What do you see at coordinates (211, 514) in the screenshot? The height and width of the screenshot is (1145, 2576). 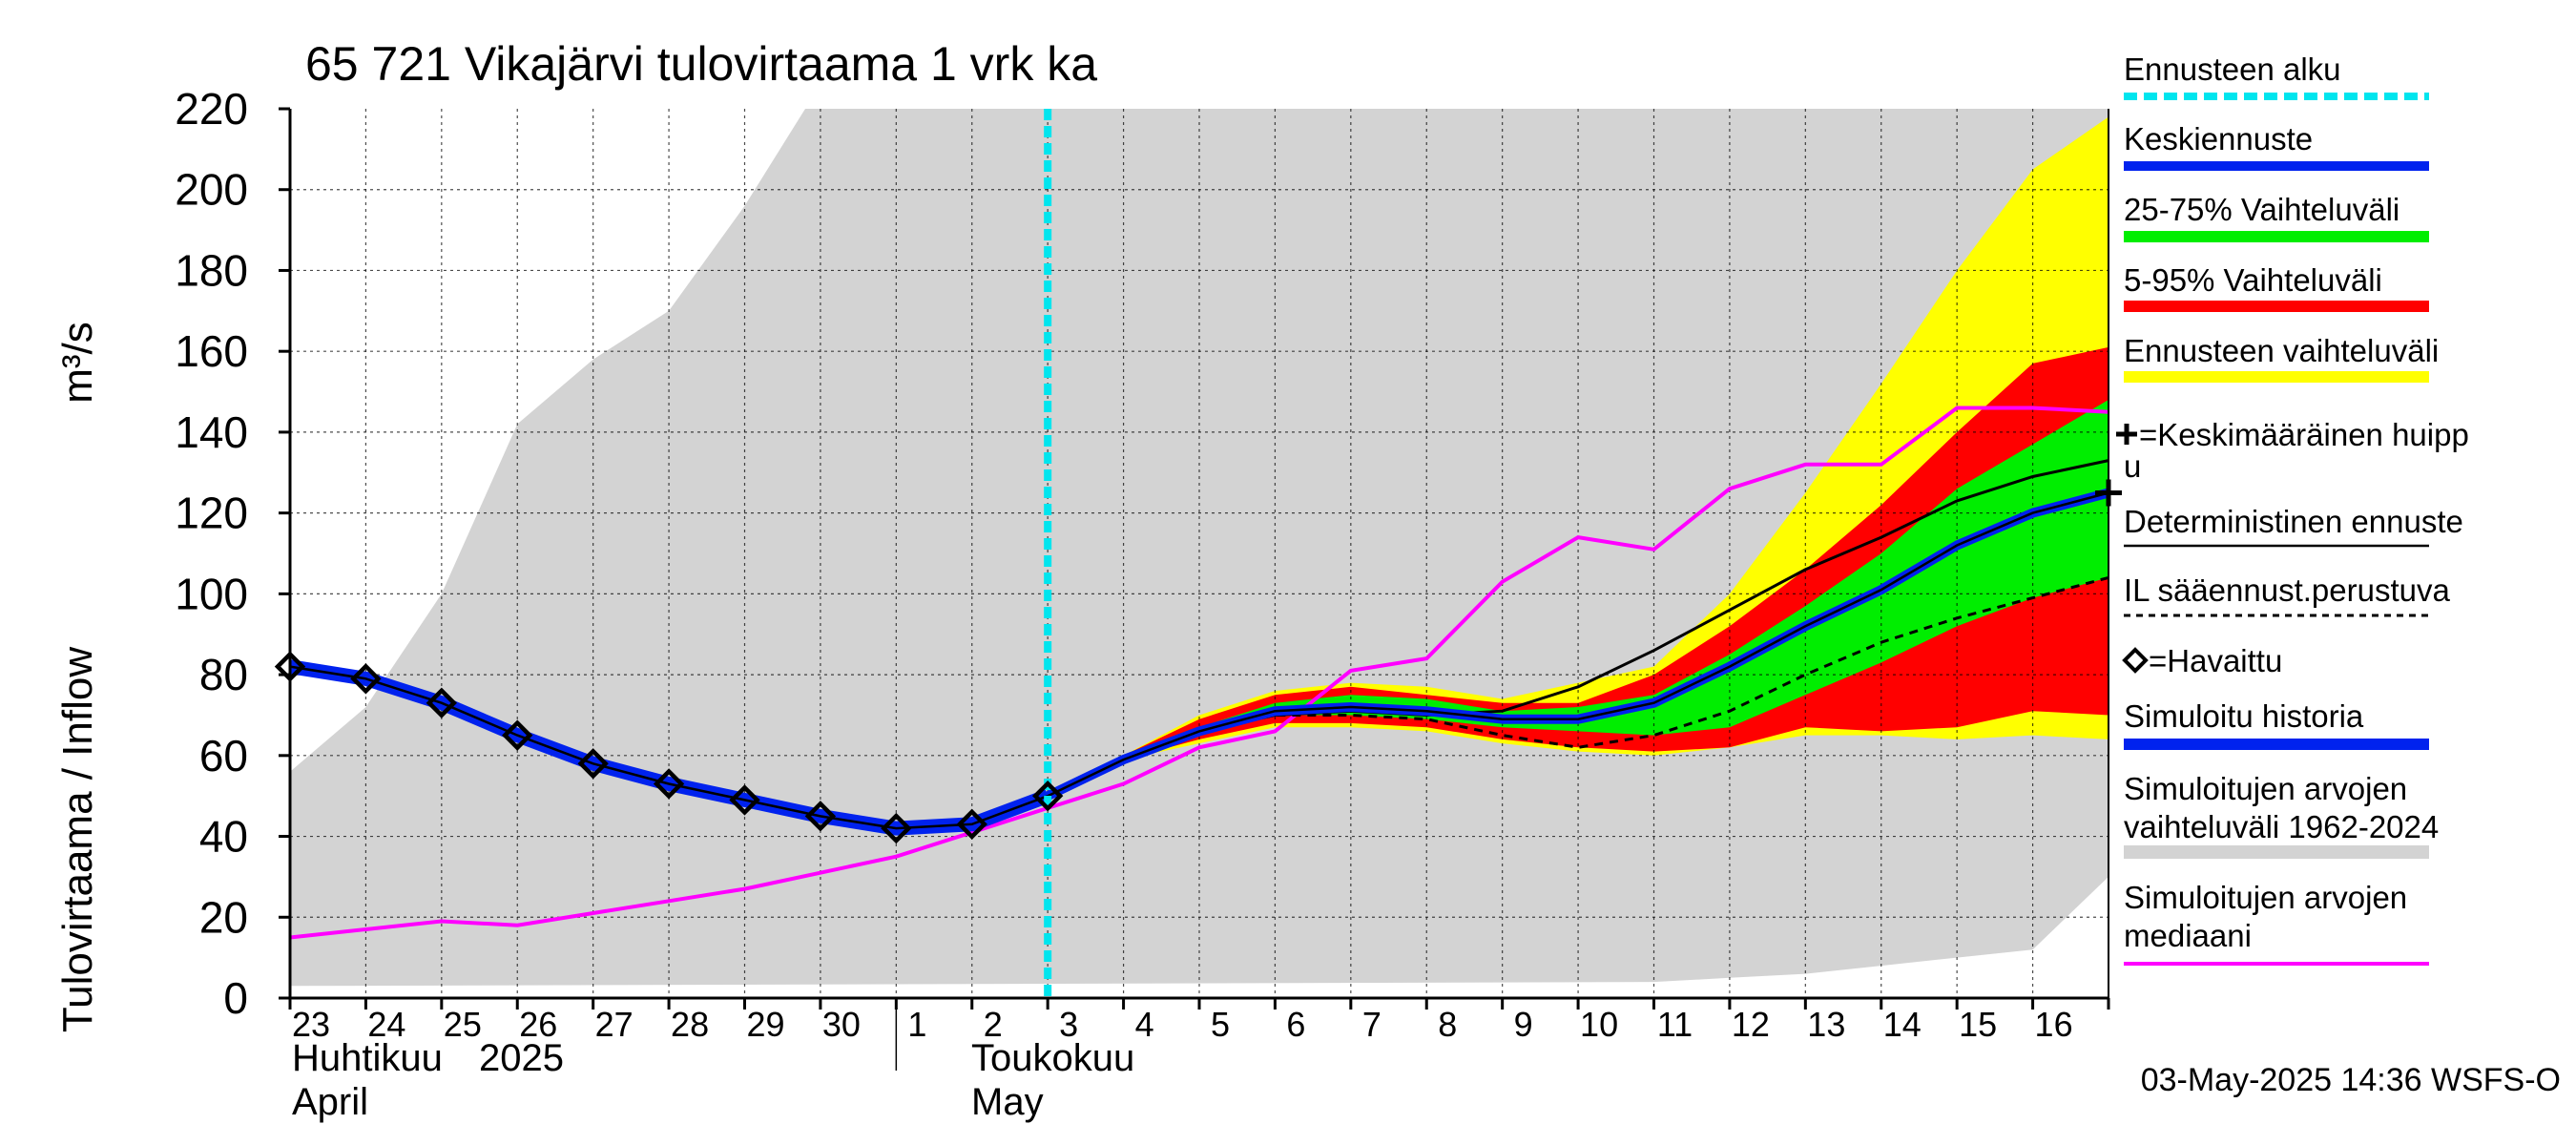 I see `y-tick-label: 120` at bounding box center [211, 514].